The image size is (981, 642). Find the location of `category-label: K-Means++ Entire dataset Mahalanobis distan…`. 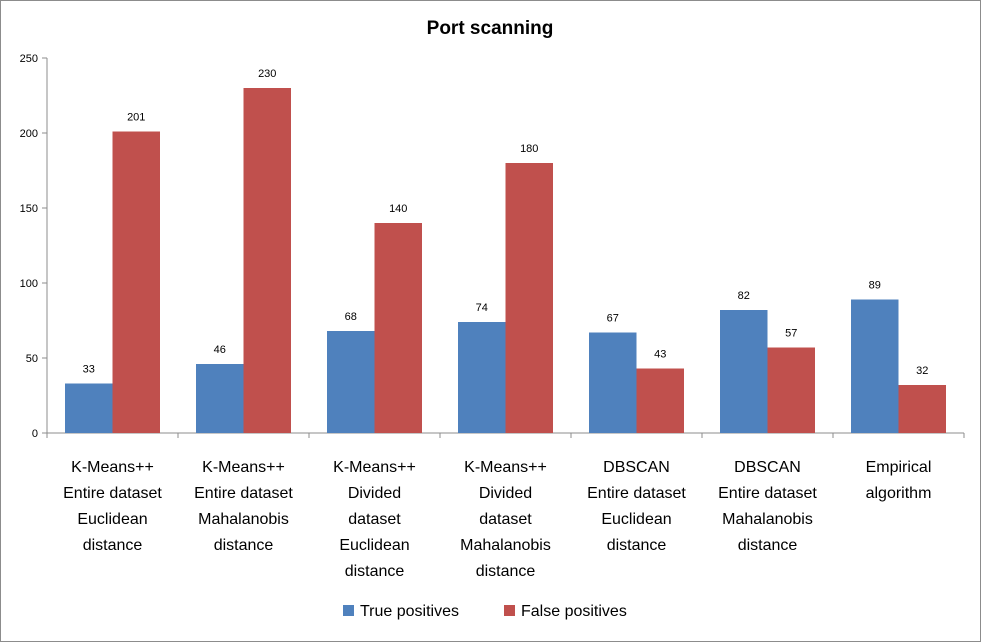

category-label: K-Means++ Entire dataset Mahalanobis distan… is located at coordinates (243, 506).